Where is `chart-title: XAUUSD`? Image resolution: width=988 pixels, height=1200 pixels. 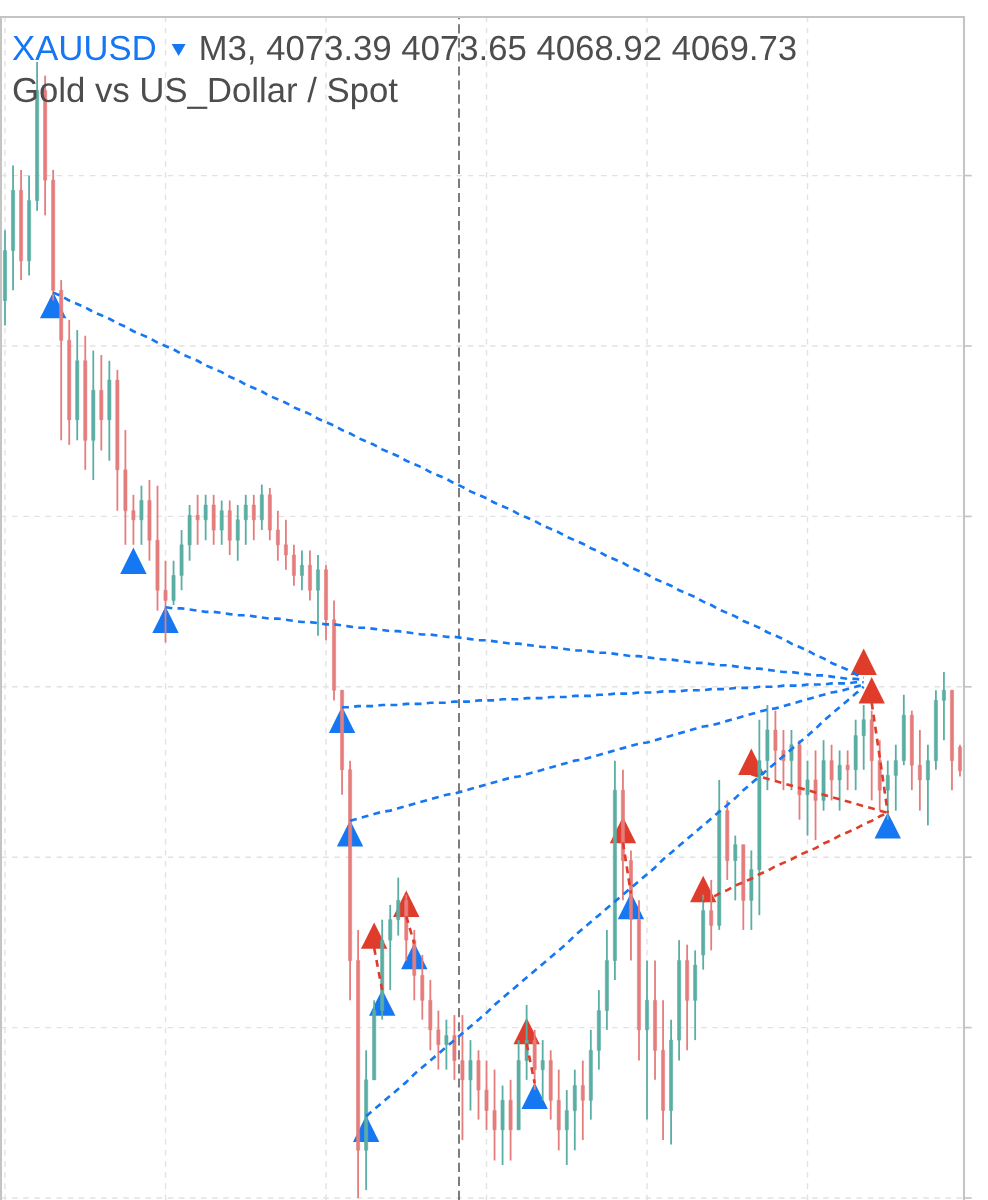
chart-title: XAUUSD is located at coordinates (84, 48).